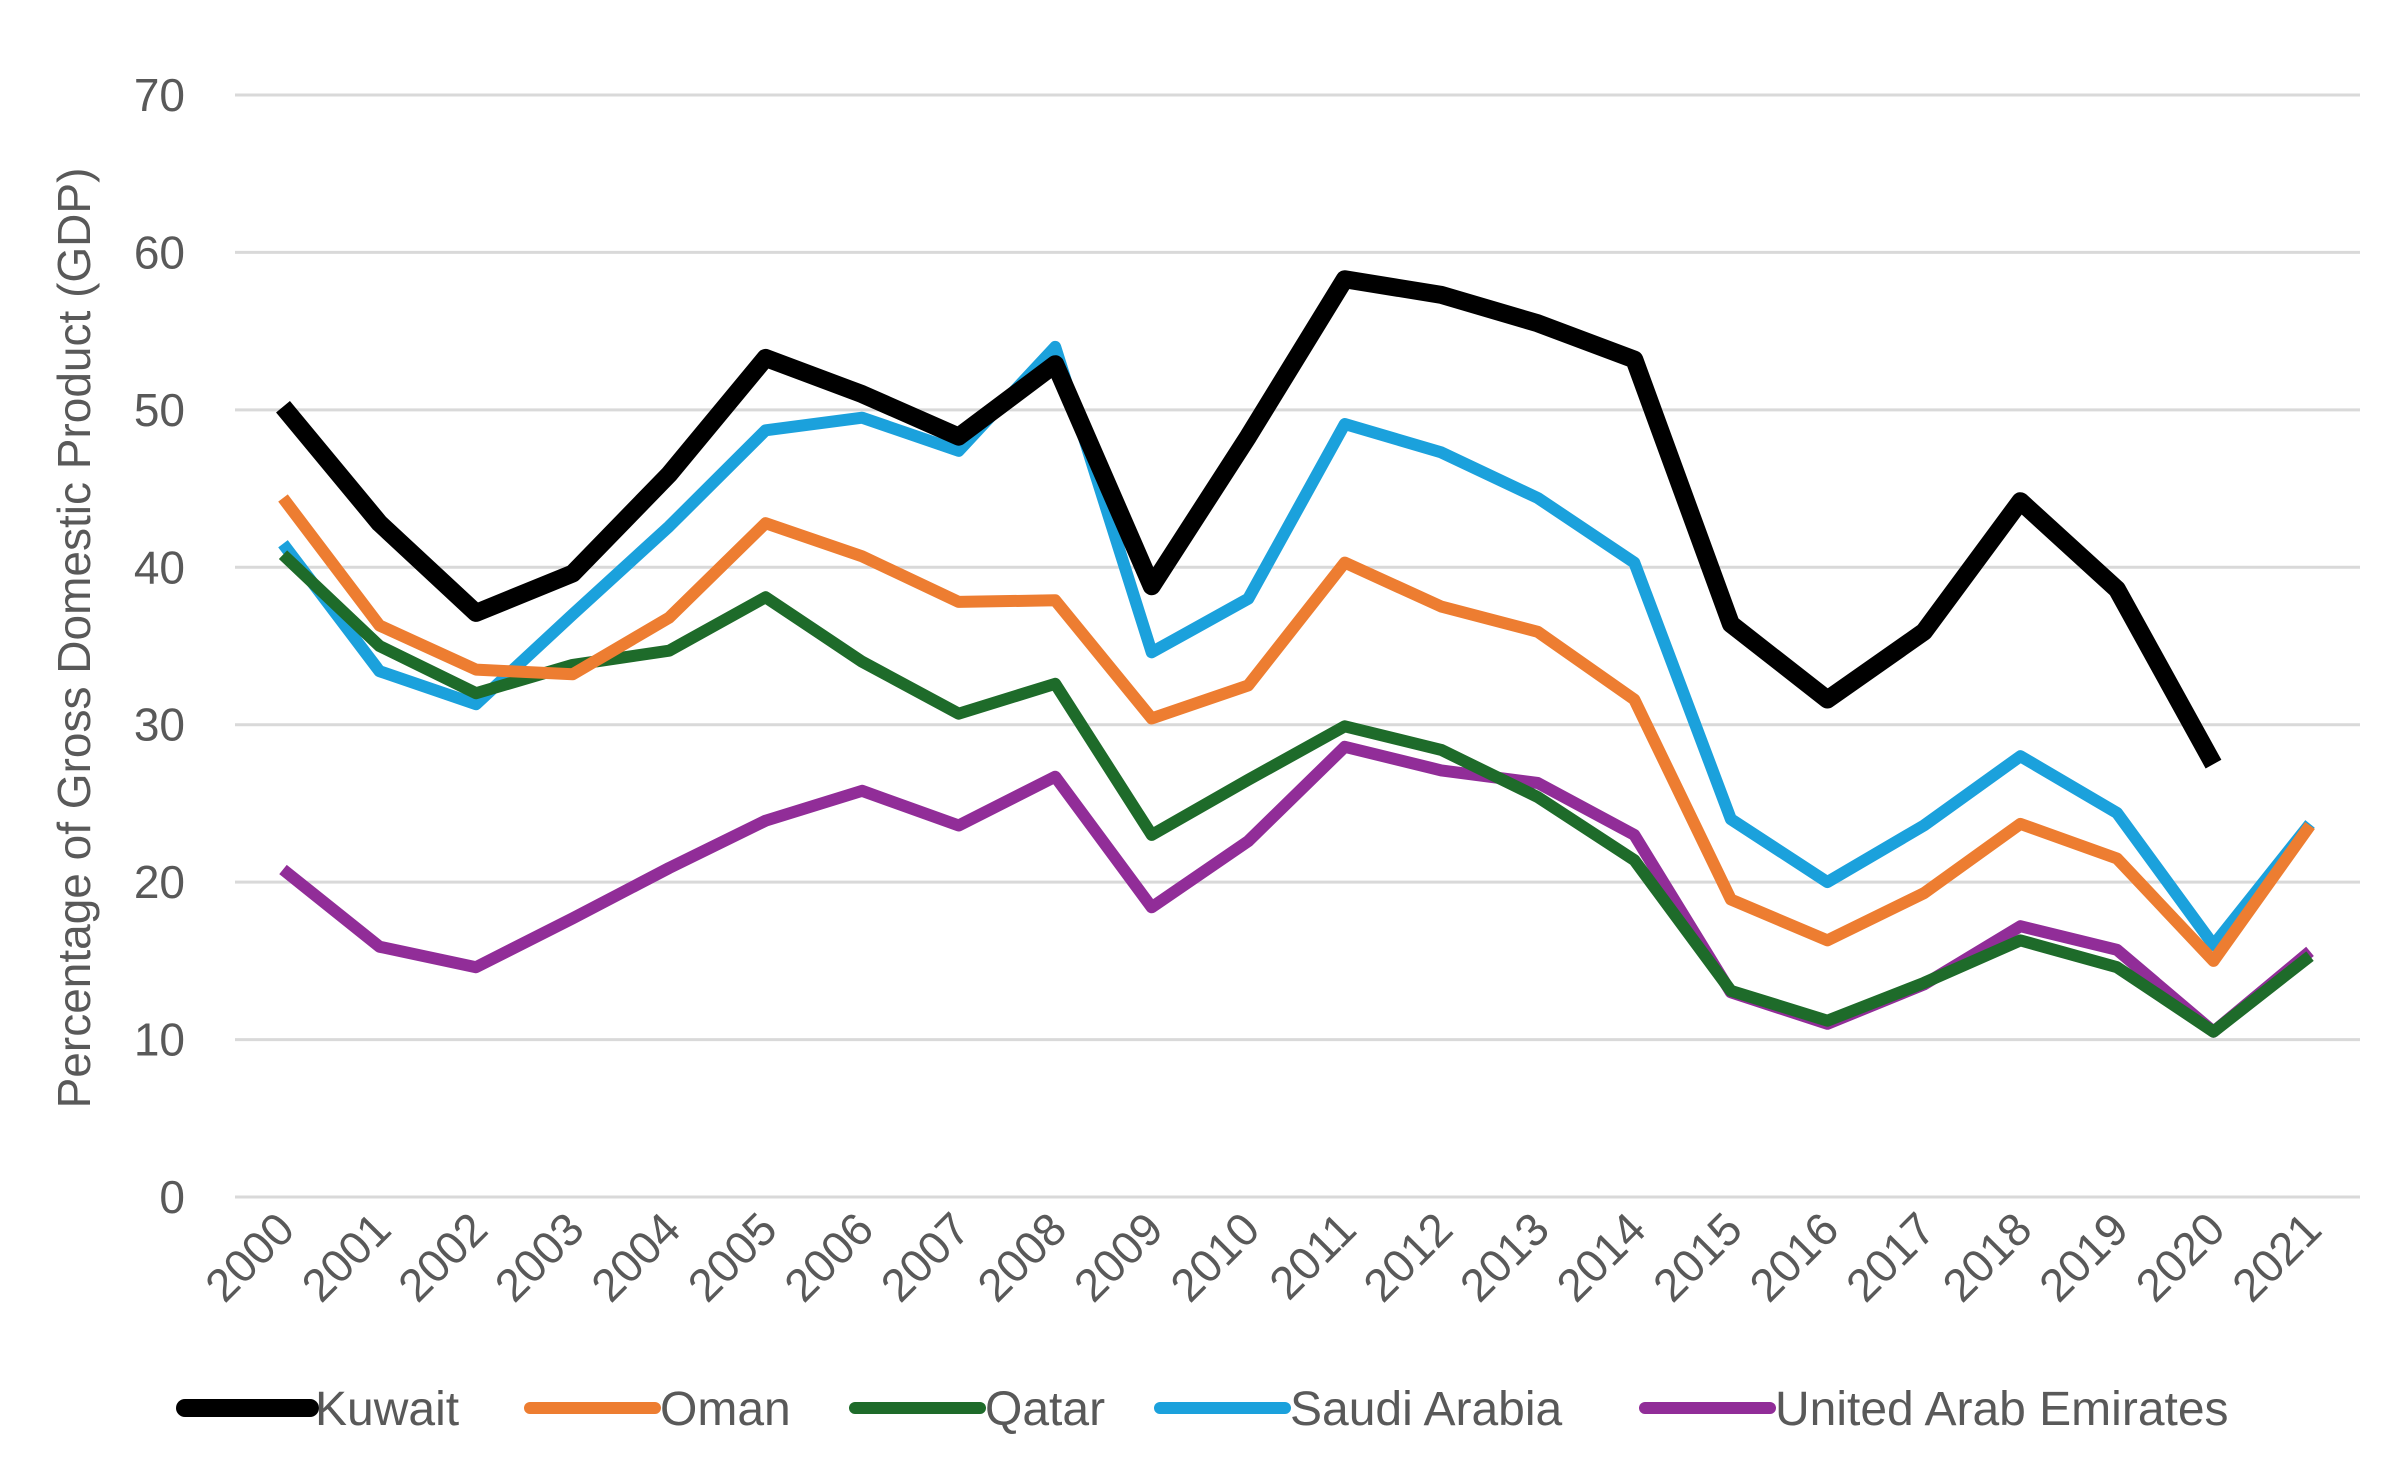 The width and height of the screenshot is (2400, 1459). I want to click on x-tick-label: 2011, so click(1312, 1255).